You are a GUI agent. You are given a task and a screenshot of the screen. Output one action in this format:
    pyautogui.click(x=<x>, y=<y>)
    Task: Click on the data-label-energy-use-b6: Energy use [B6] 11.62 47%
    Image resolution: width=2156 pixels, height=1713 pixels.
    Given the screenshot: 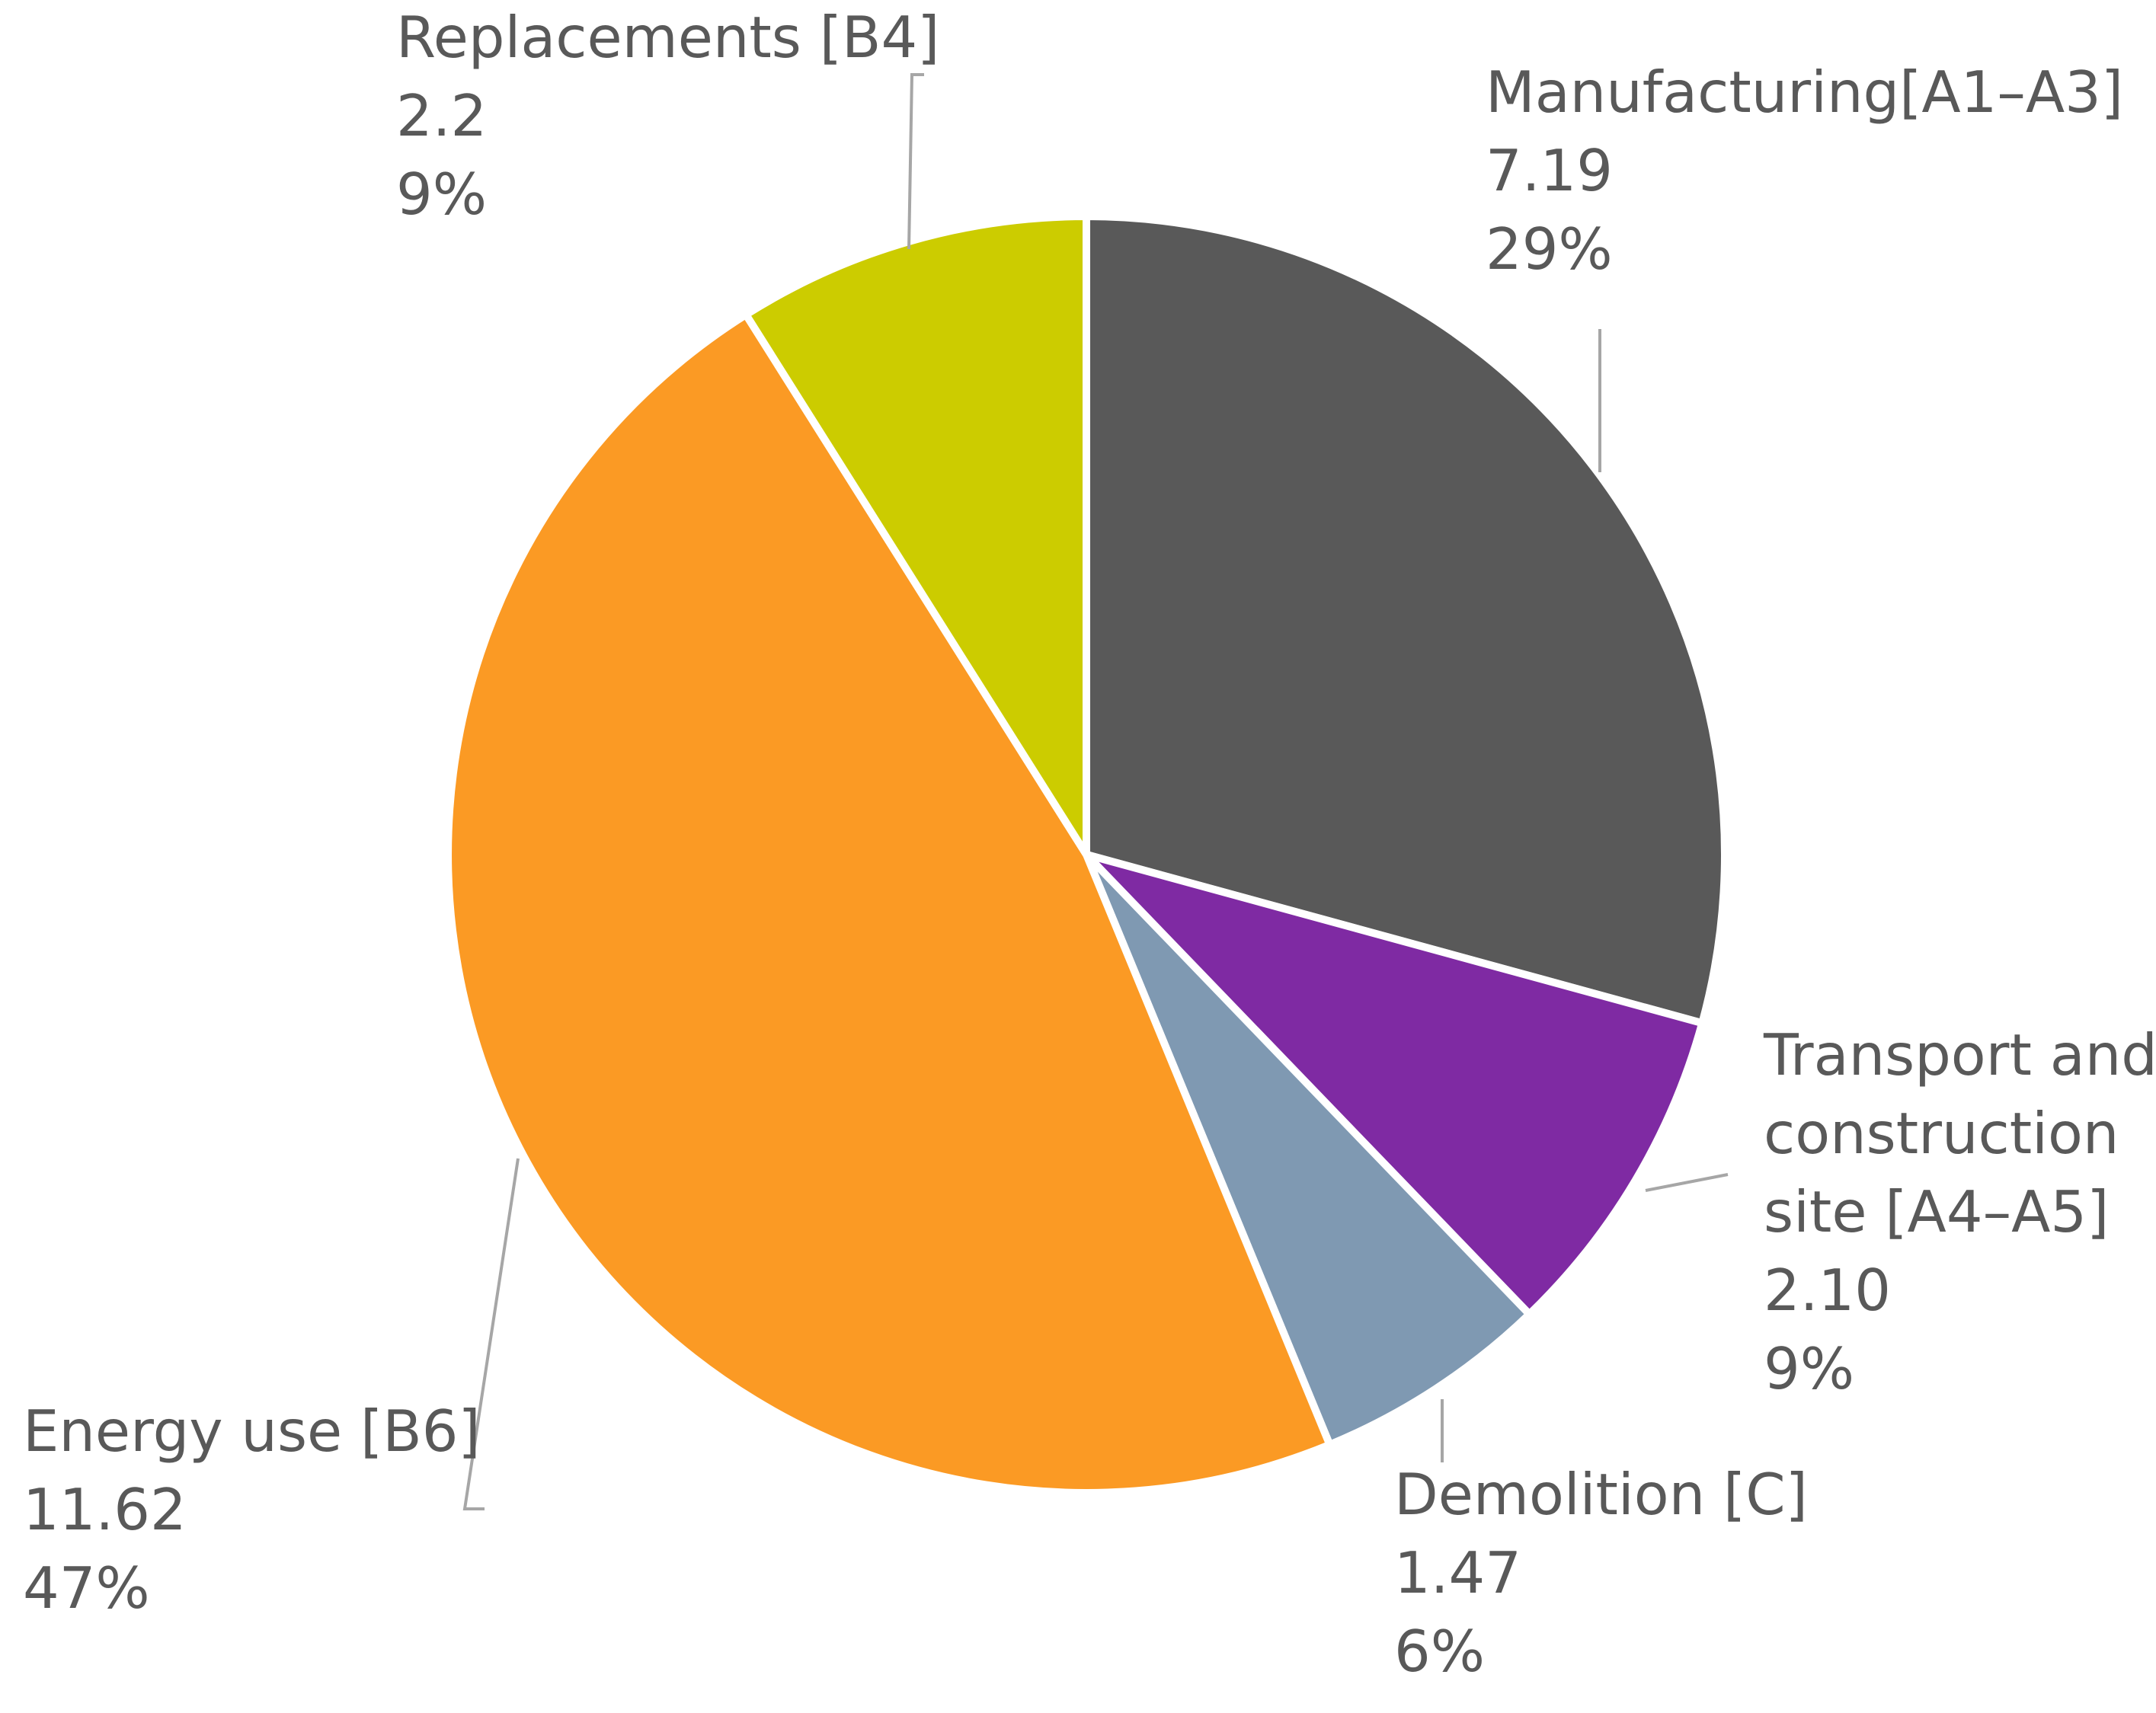 What is the action you would take?
    pyautogui.click(x=252, y=1510)
    